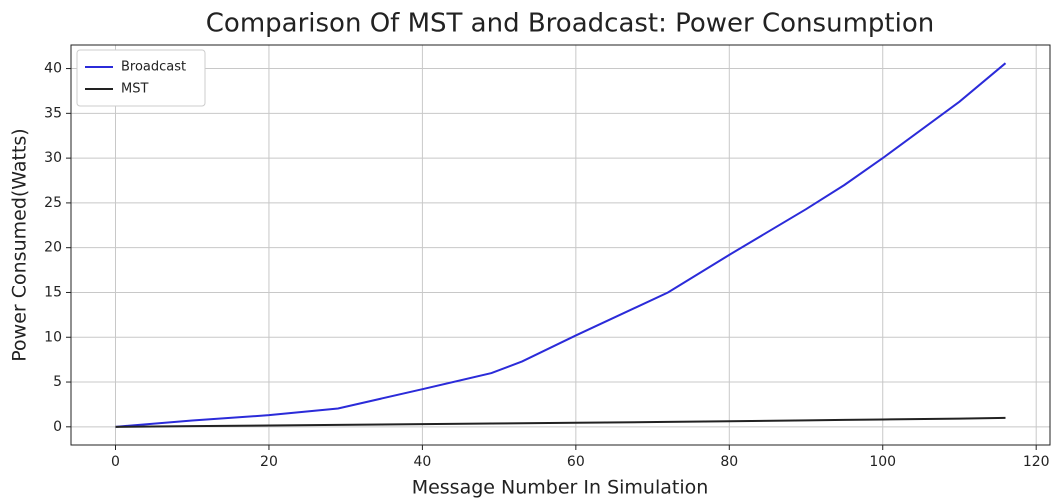 The image size is (1055, 500). What do you see at coordinates (560, 422) in the screenshot?
I see `line` at bounding box center [560, 422].